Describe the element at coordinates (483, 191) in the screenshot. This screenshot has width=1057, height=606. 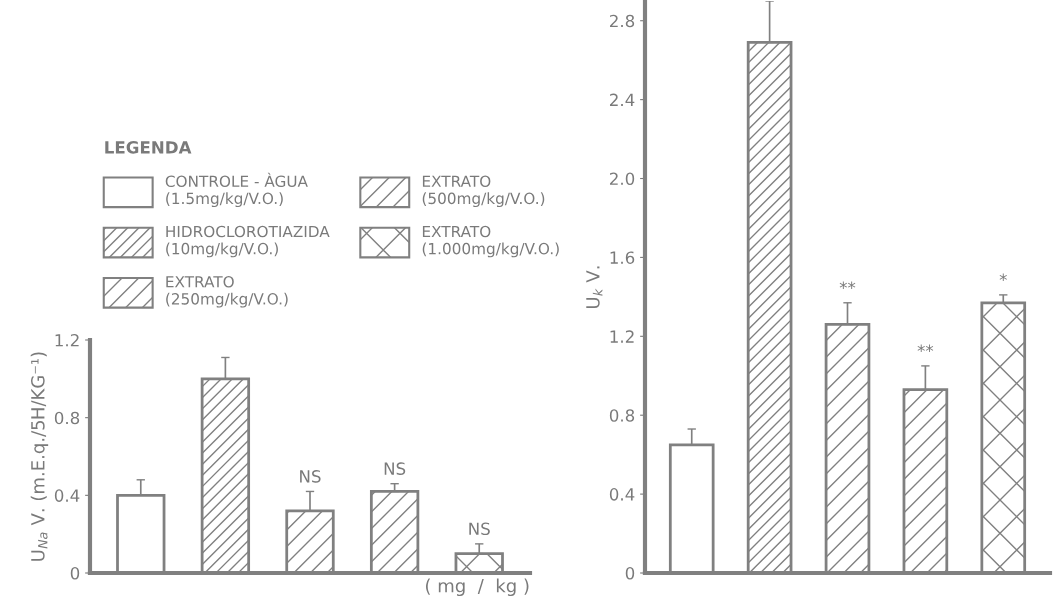
I see `legend-label: EXTRATO (500mg/kg/V.O.)` at that location.